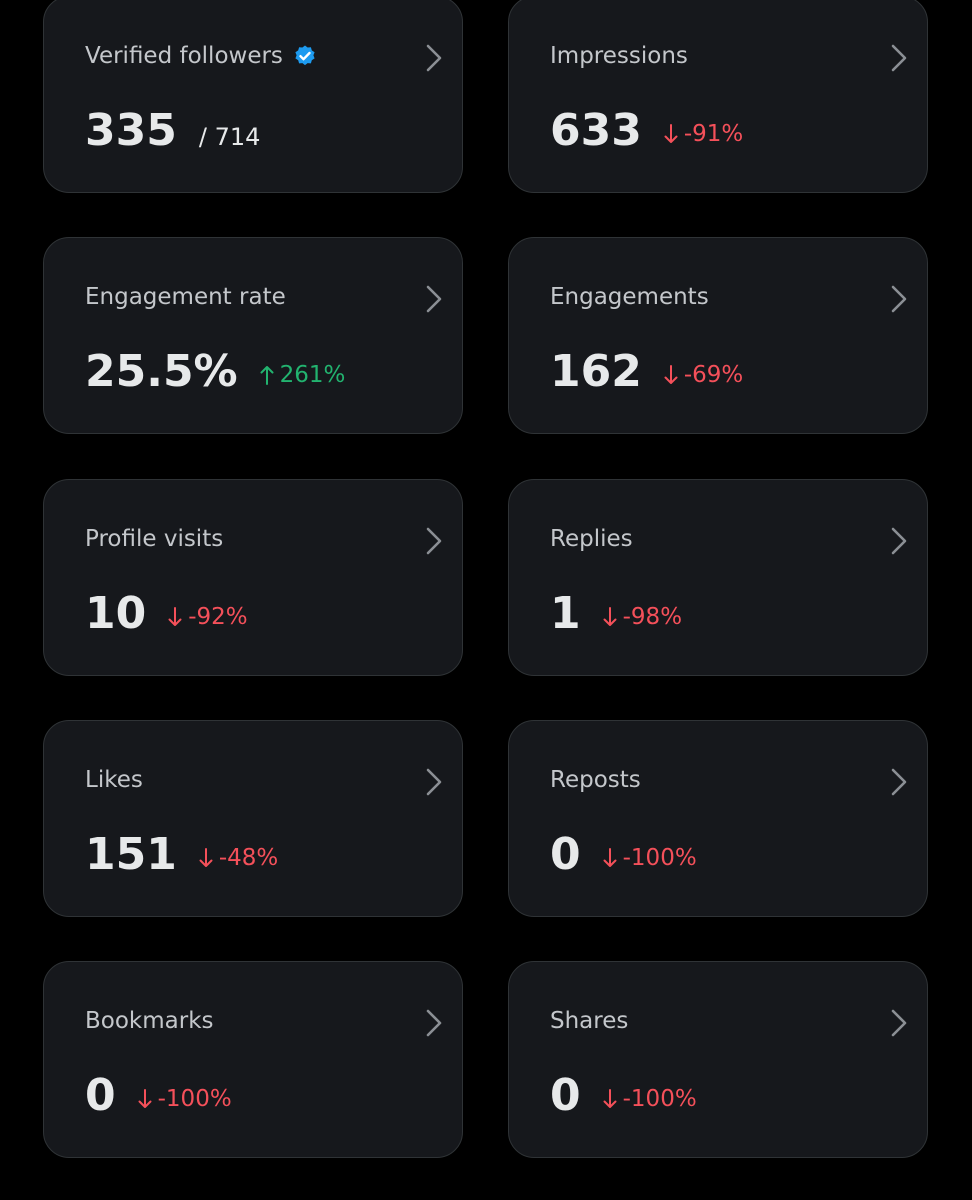  What do you see at coordinates (718, 1060) in the screenshot?
I see `metric-card: Shares 0 -100%` at bounding box center [718, 1060].